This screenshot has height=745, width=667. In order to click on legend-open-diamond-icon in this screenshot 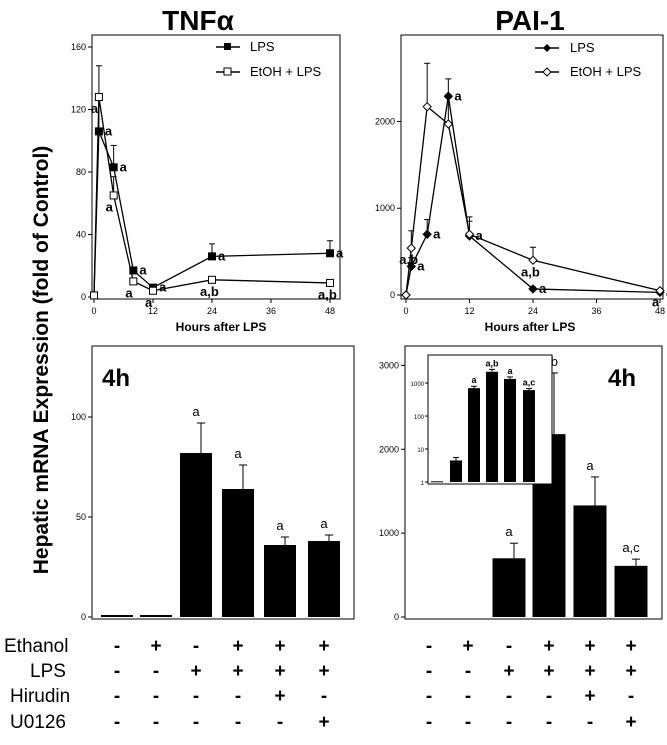, I will do `click(547, 72)`.